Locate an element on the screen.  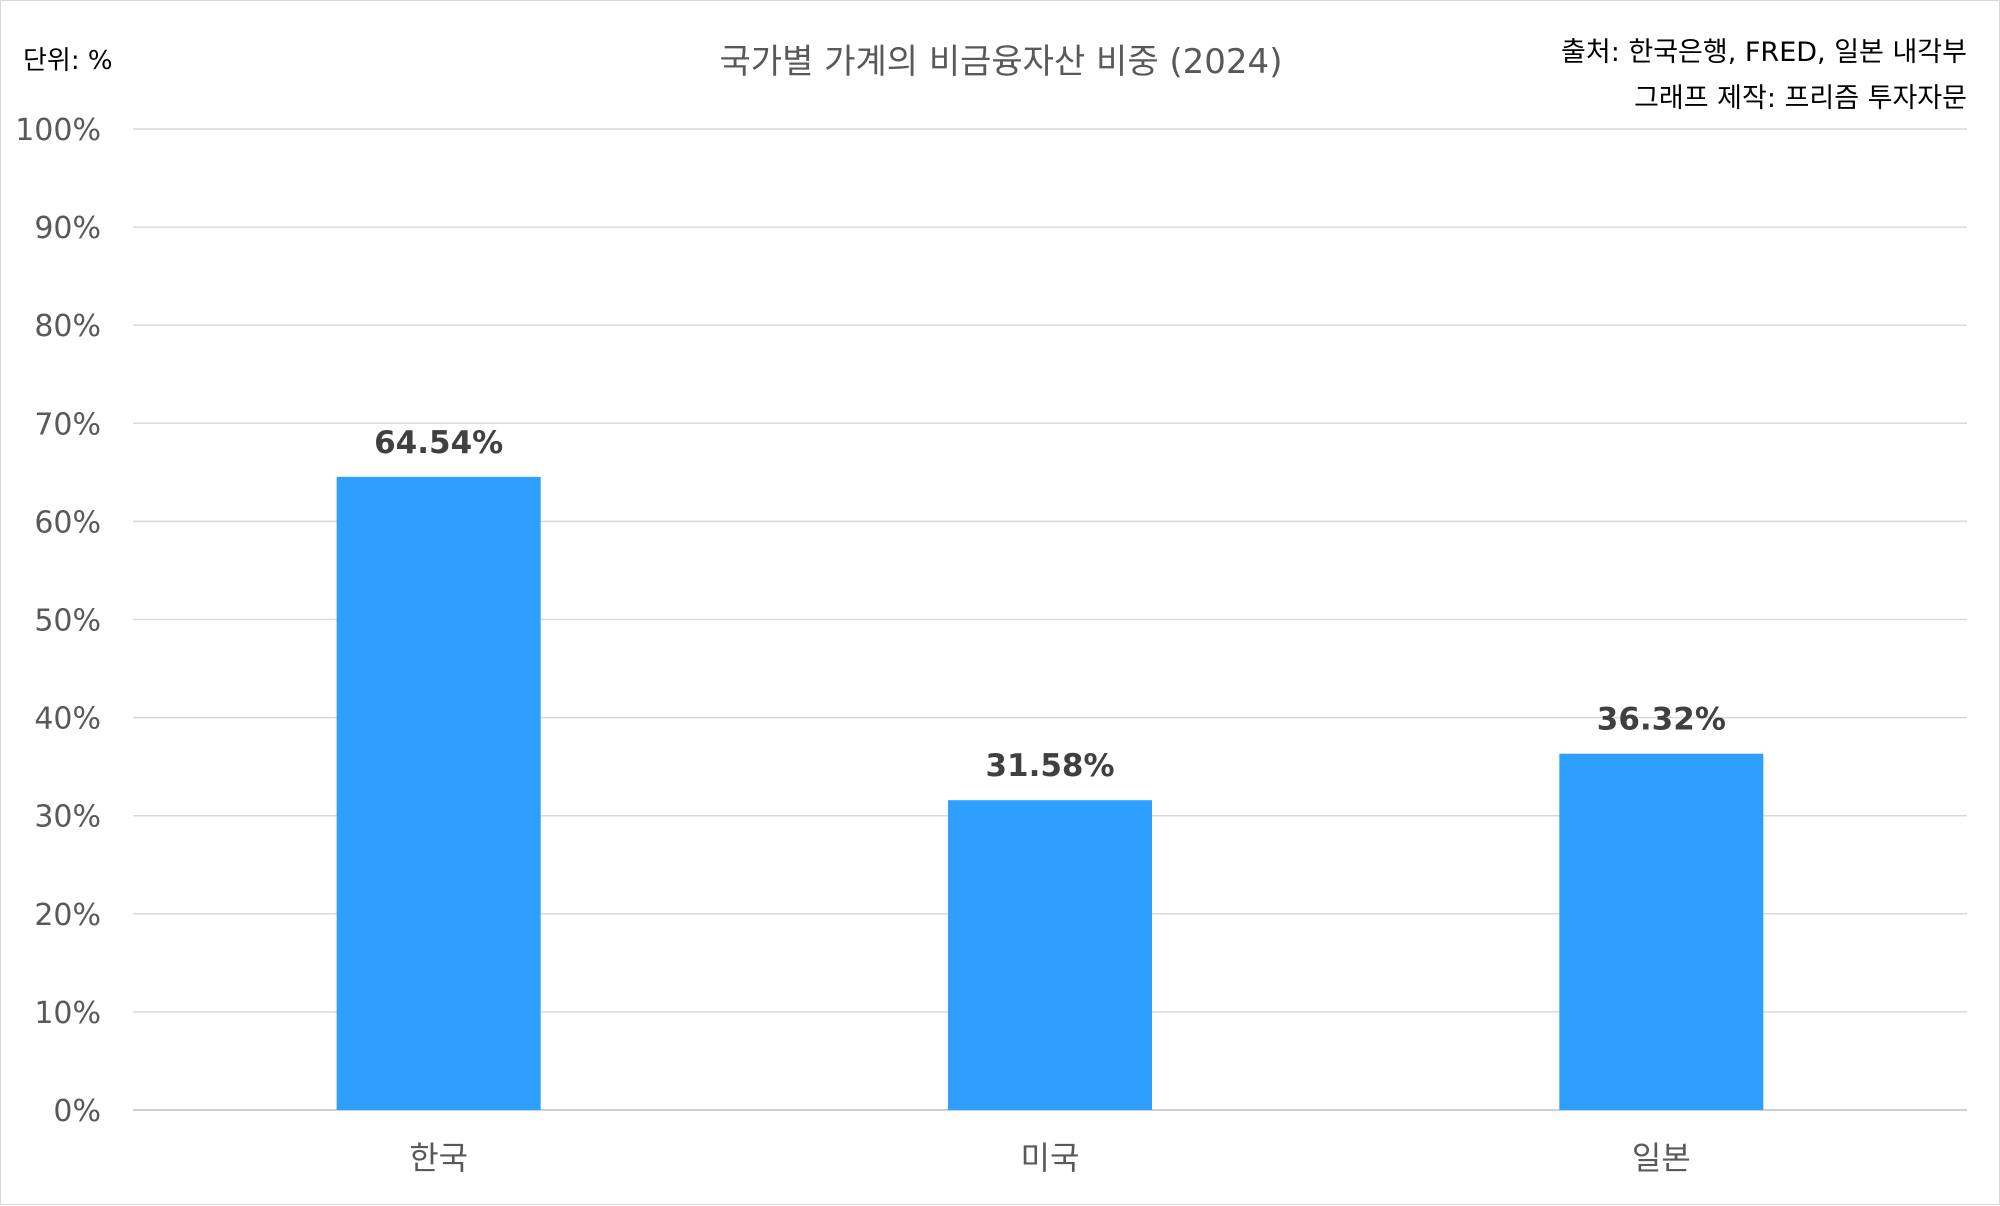
x-tick-label: 미국 is located at coordinates (1050, 1158).